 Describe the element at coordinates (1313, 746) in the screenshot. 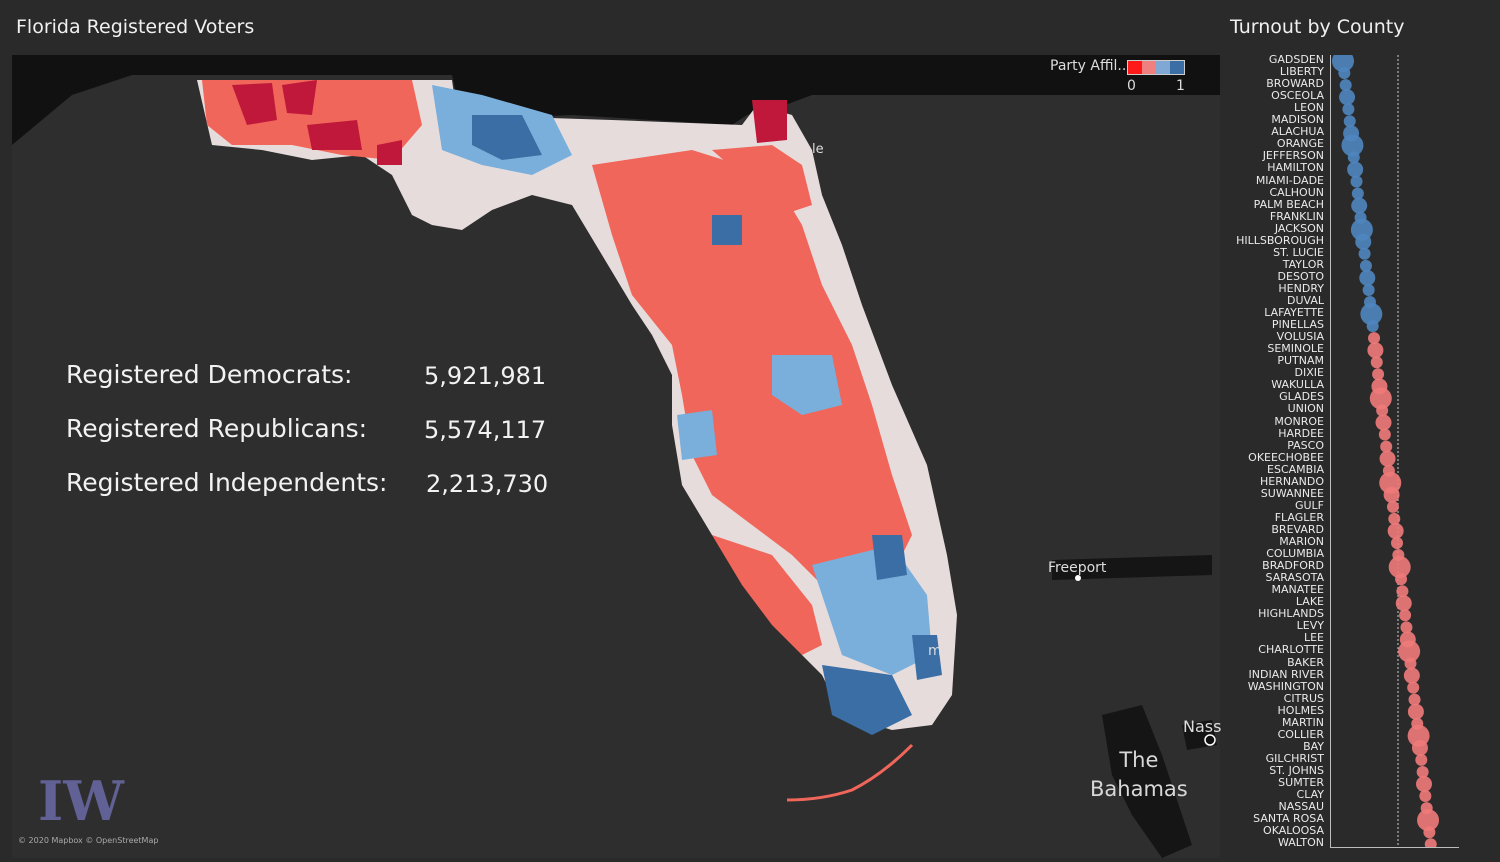

I see `county-label: BAY` at that location.